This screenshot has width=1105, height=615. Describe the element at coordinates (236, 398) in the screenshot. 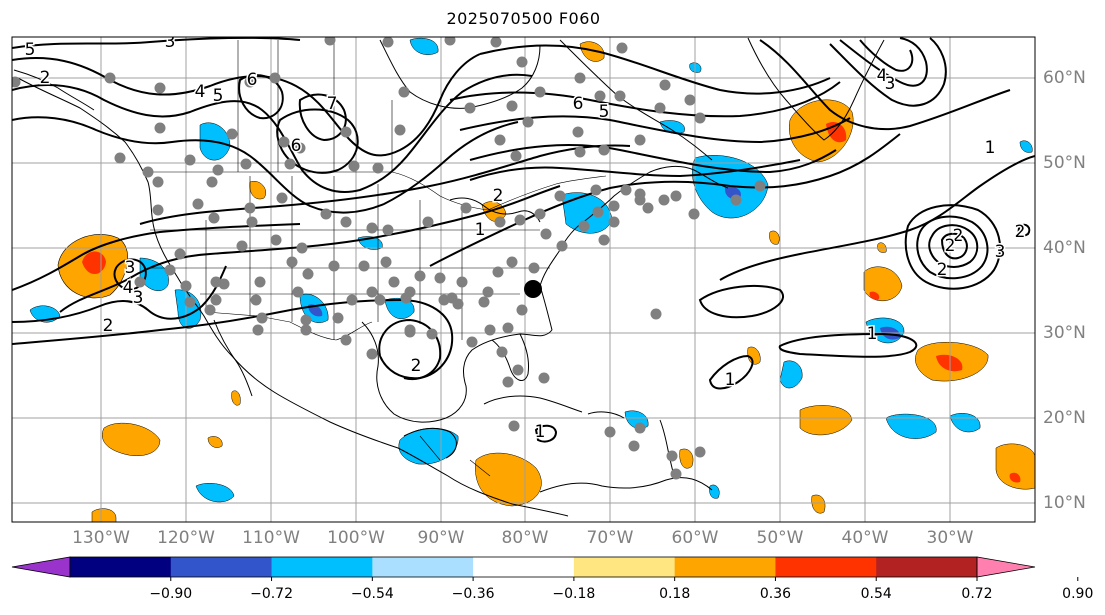

I see `shade-orange-baja` at that location.